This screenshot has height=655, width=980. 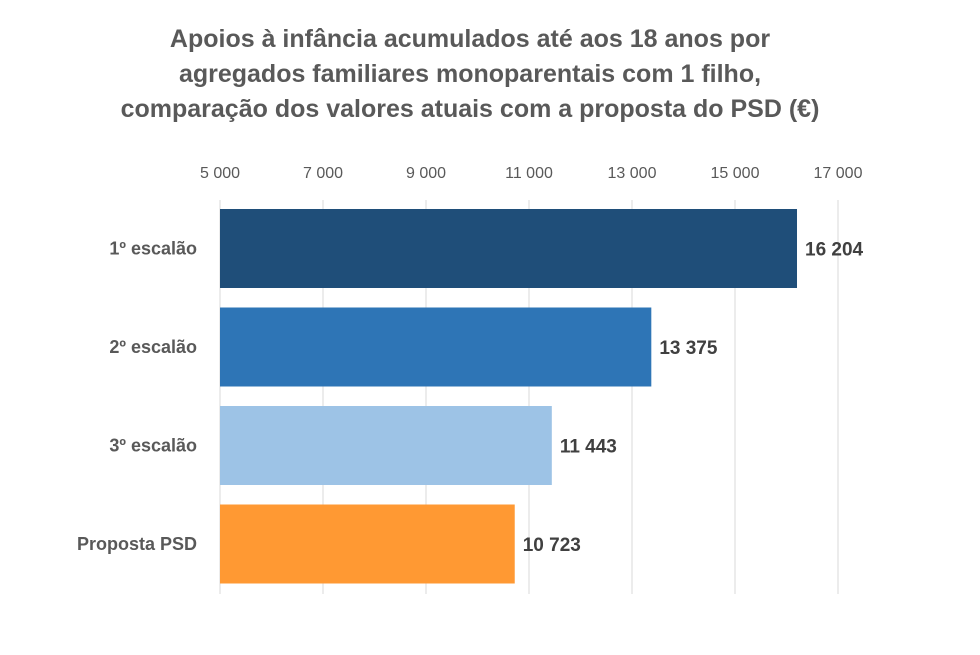 What do you see at coordinates (153, 249) in the screenshot?
I see `category-label: 1º escalão` at bounding box center [153, 249].